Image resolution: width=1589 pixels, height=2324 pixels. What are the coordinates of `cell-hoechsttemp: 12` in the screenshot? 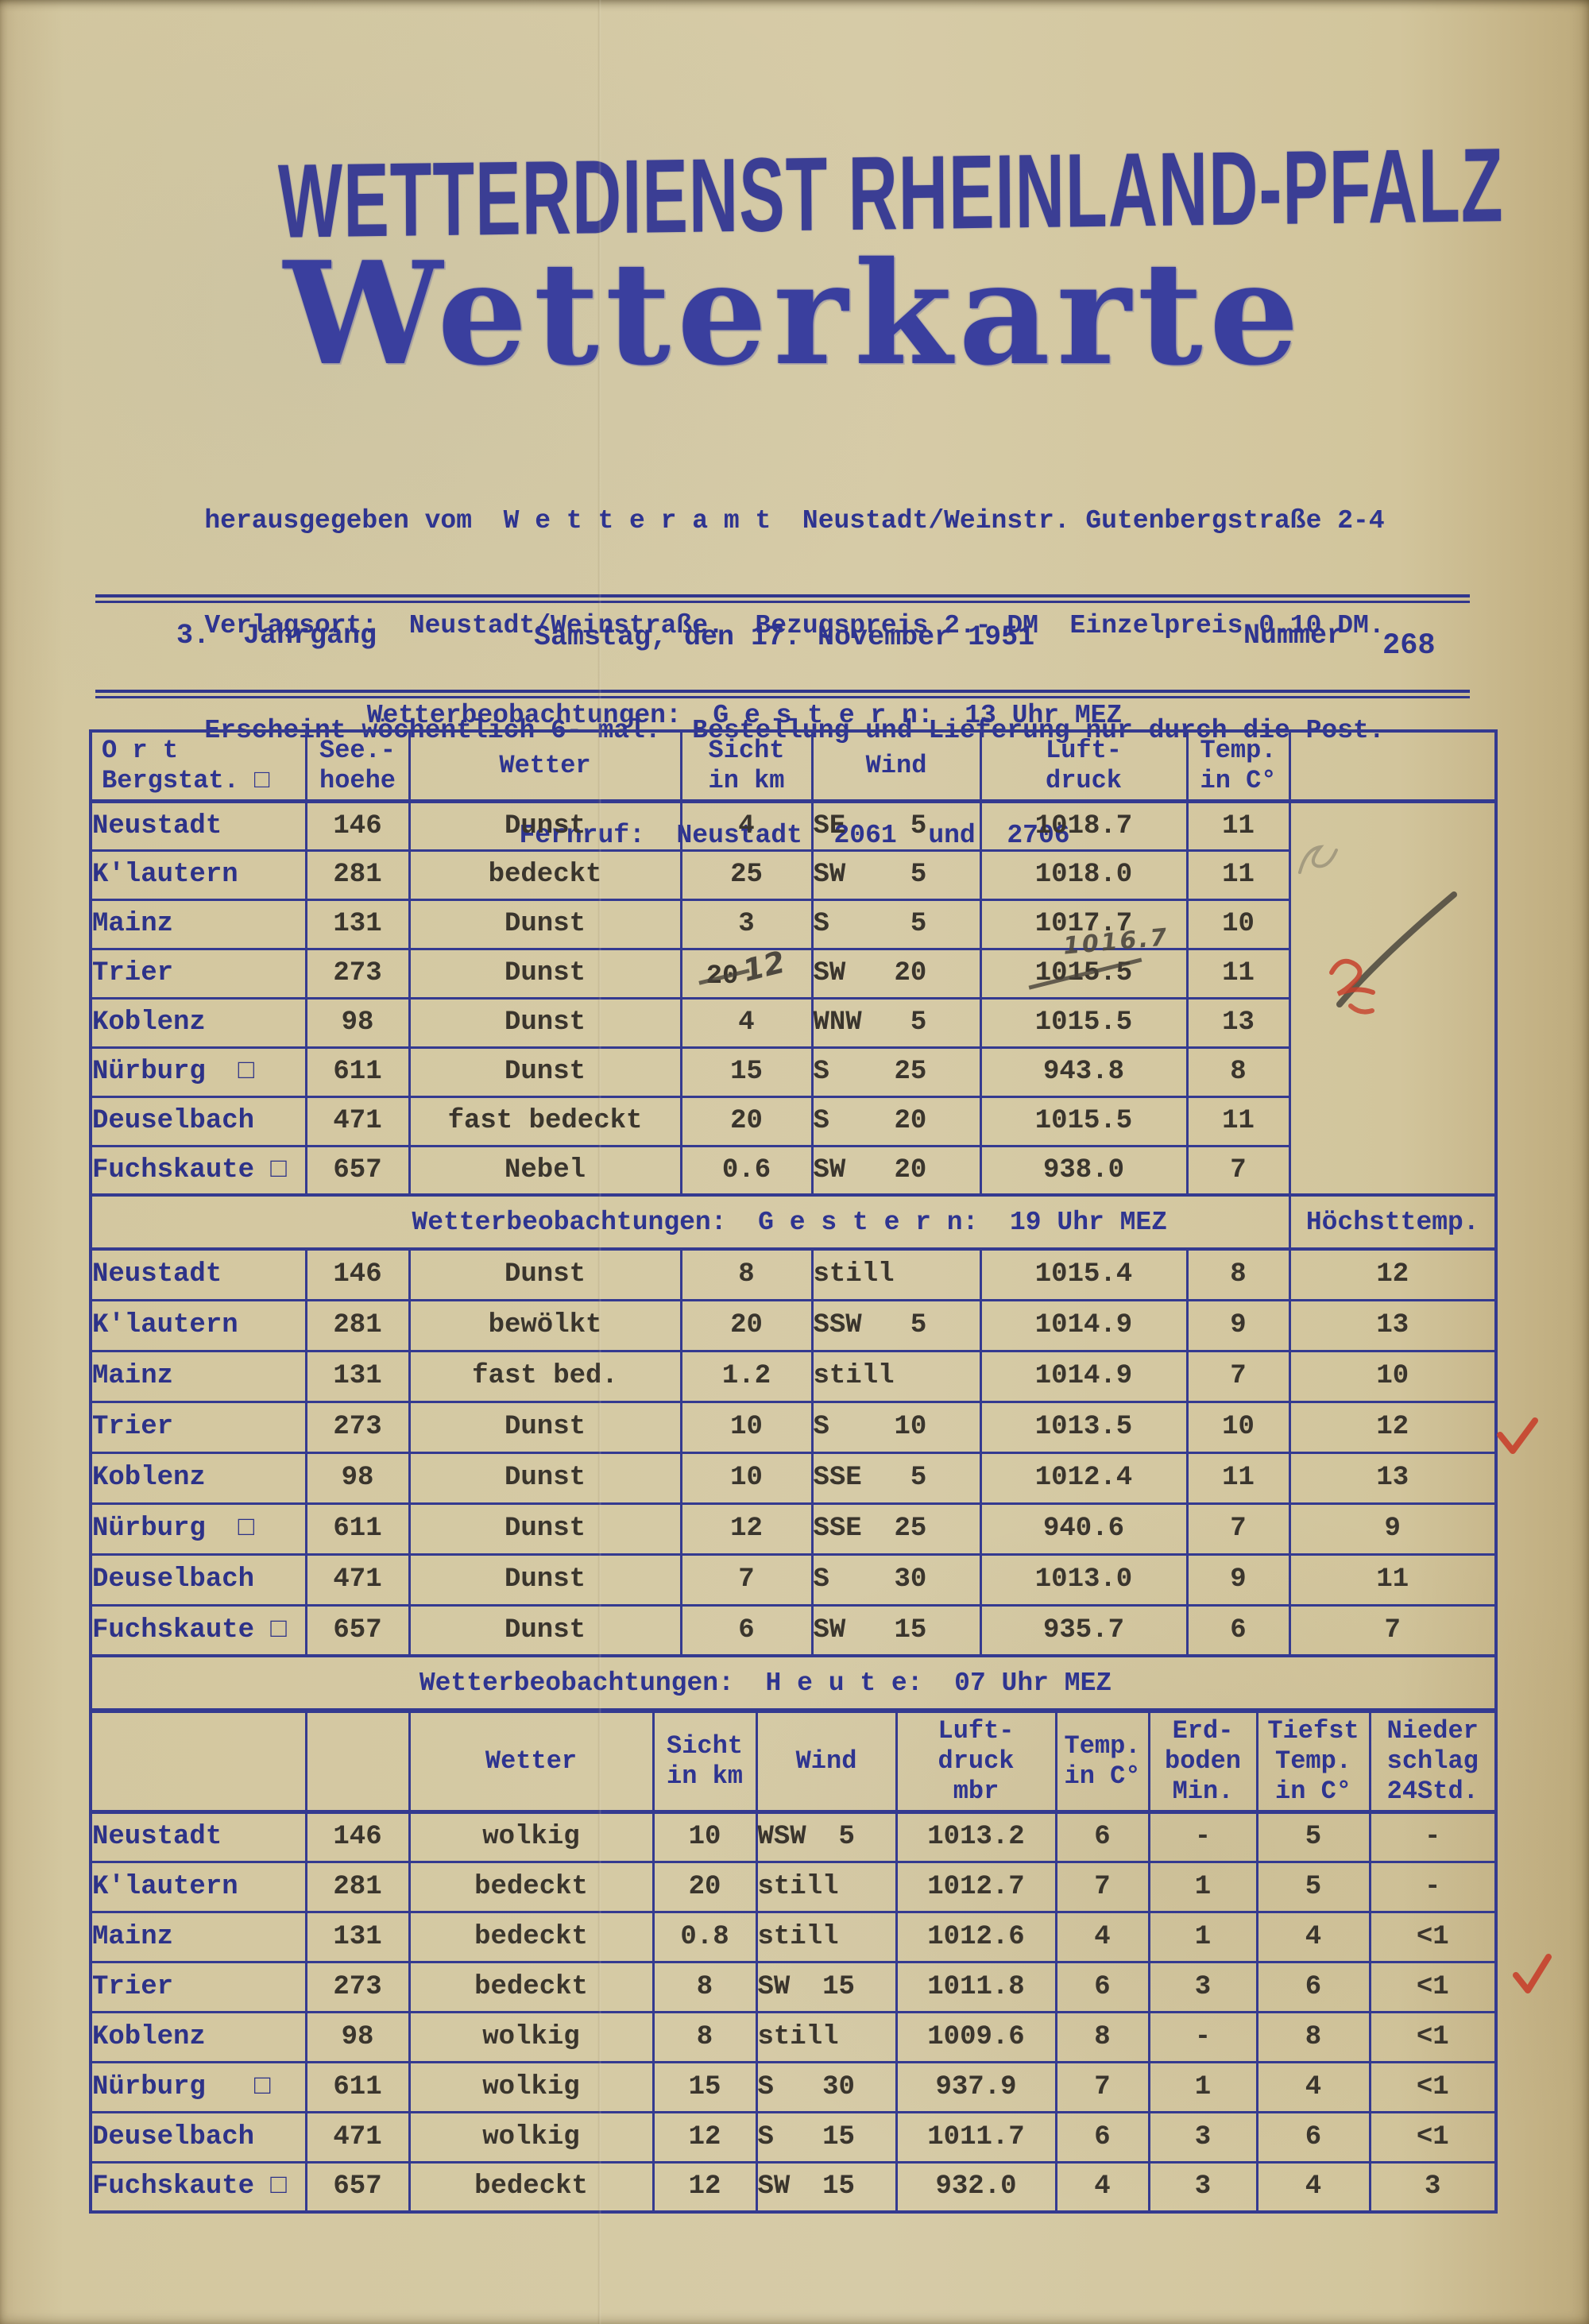 It's located at (1393, 1427).